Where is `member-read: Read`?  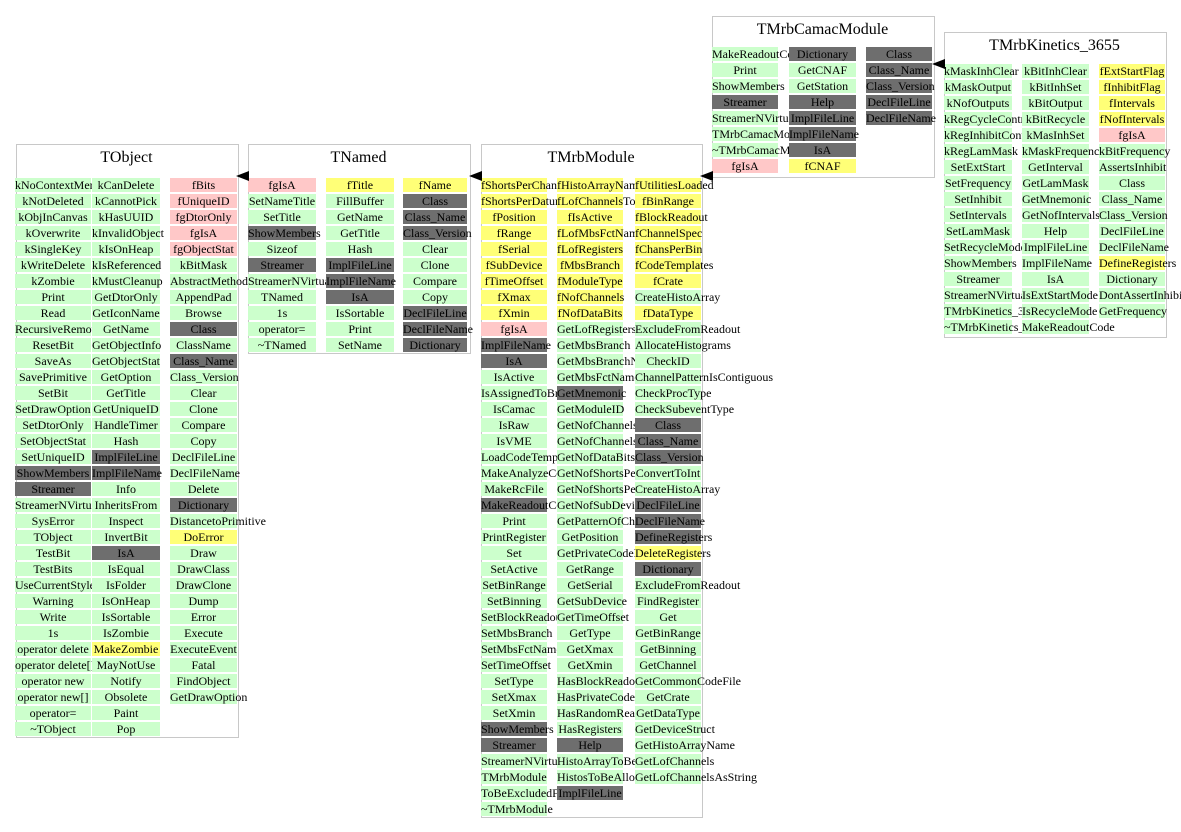
member-read: Read is located at coordinates (53, 313).